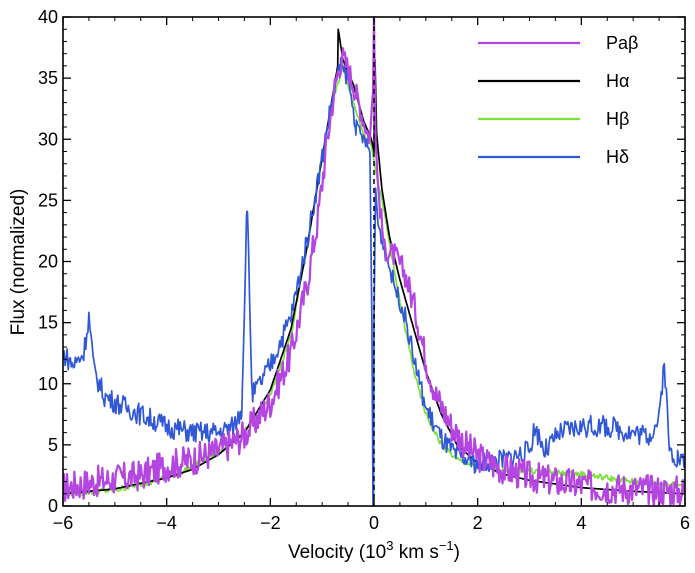  What do you see at coordinates (48, 323) in the screenshot?
I see `y-tick-label: 15` at bounding box center [48, 323].